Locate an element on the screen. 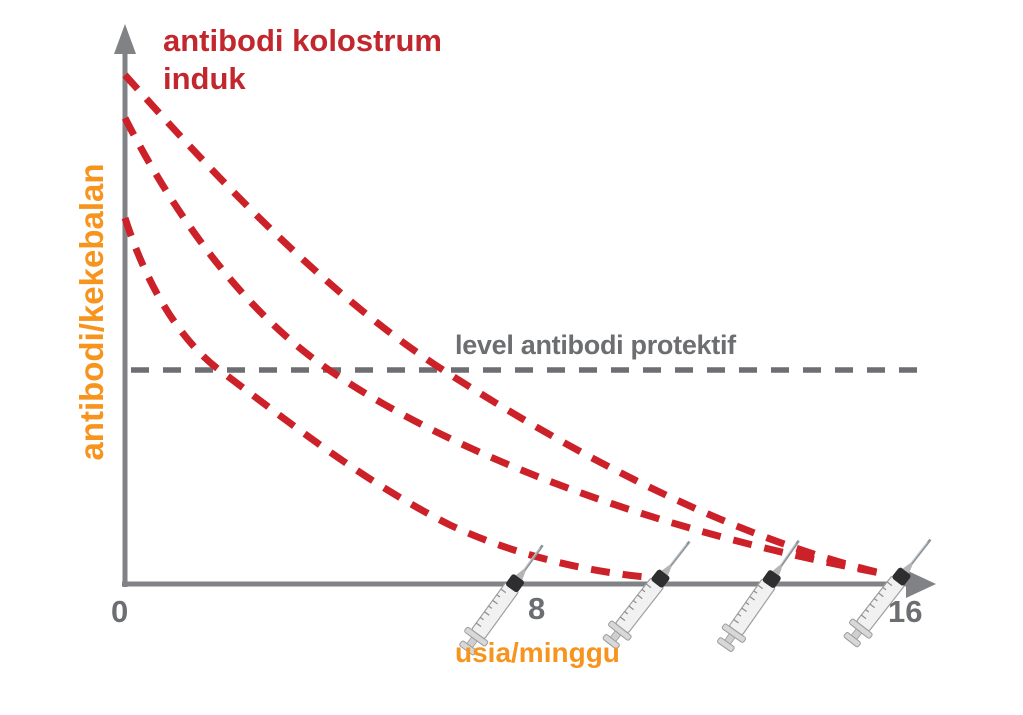  x-tick-16: 16 is located at coordinates (905, 611).